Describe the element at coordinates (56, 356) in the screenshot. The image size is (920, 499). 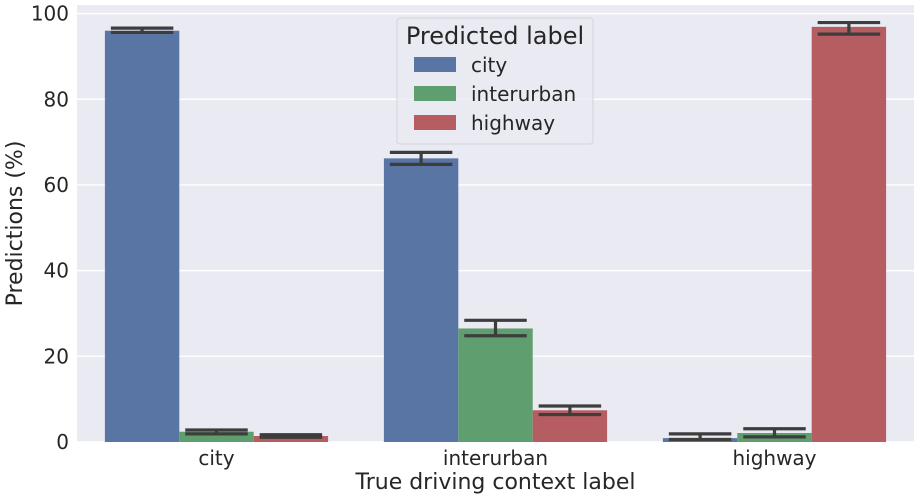
I see `y-tick-label: 20` at that location.